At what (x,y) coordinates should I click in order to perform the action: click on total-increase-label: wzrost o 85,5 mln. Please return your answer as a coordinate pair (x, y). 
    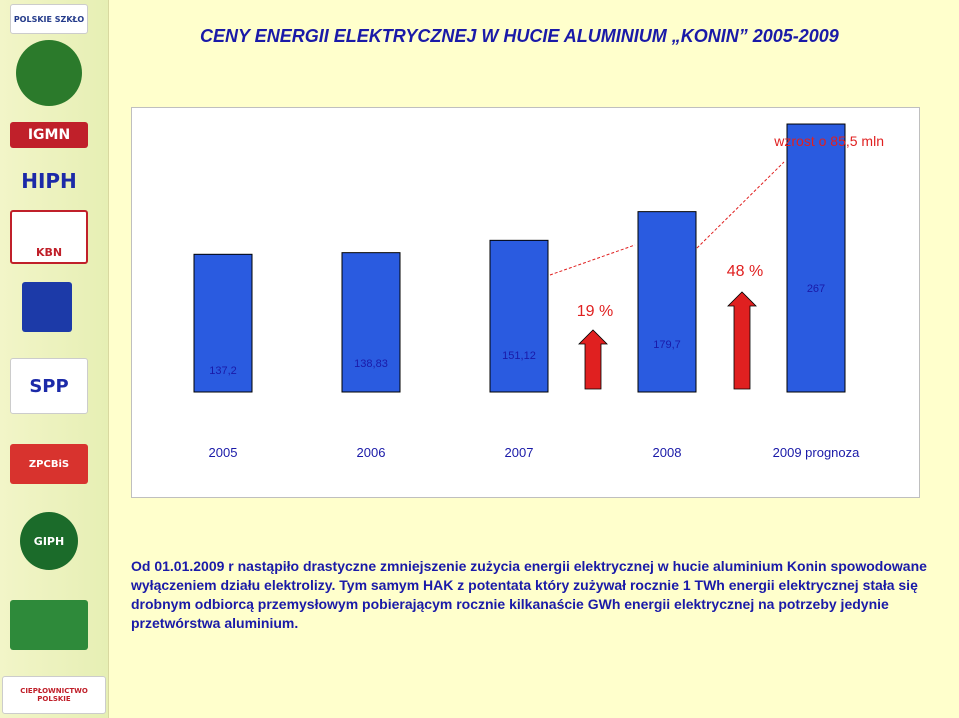
    Looking at the image, I should click on (828, 141).